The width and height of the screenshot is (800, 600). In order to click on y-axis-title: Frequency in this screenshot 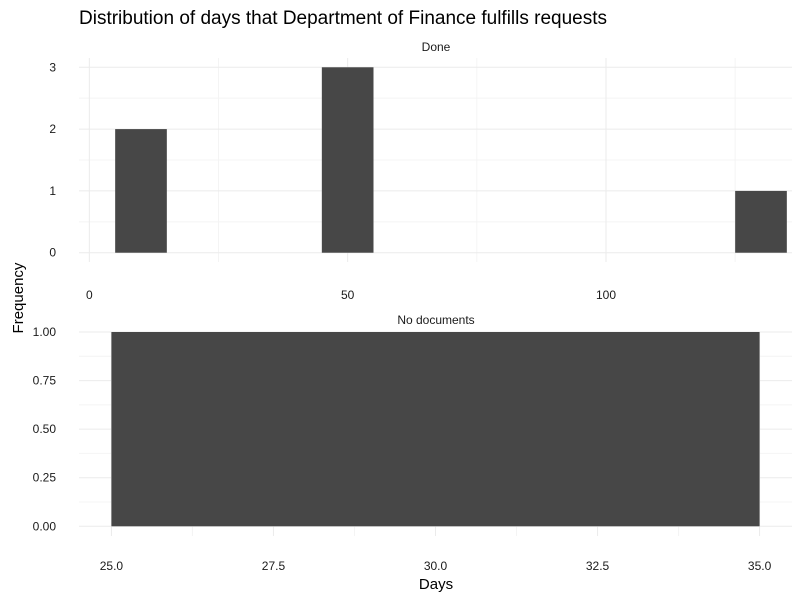, I will do `click(18, 297)`.